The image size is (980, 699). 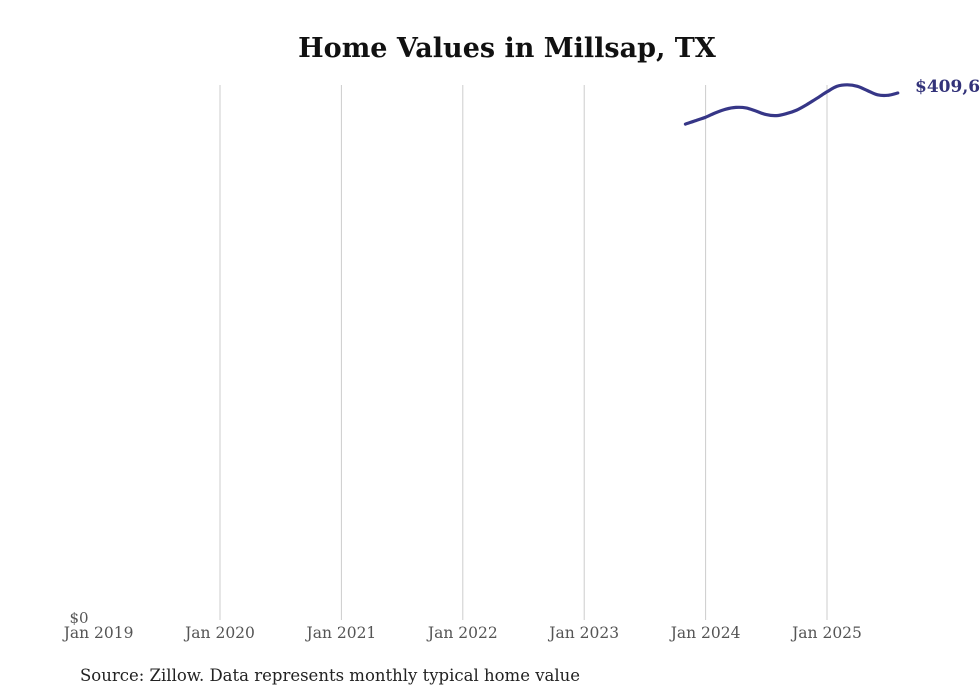 I want to click on home-value-line, so click(x=791, y=104).